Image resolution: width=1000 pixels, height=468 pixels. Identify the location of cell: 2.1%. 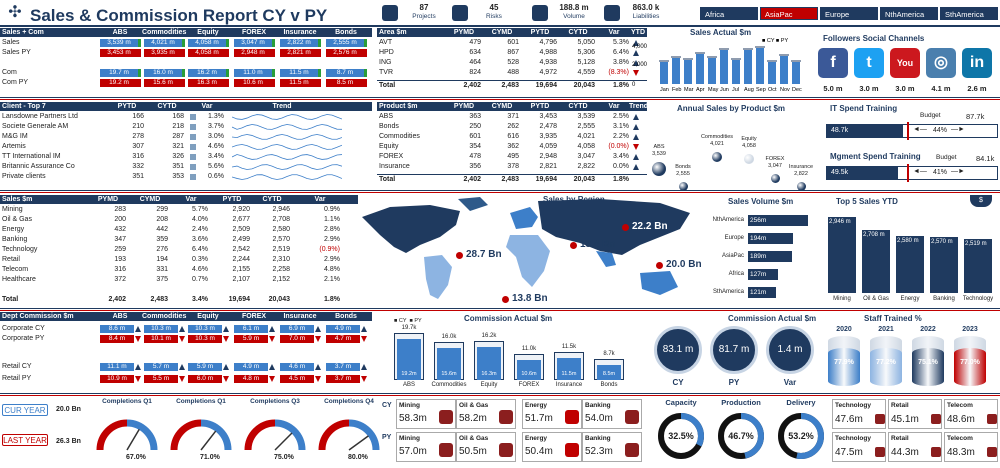
(332, 279).